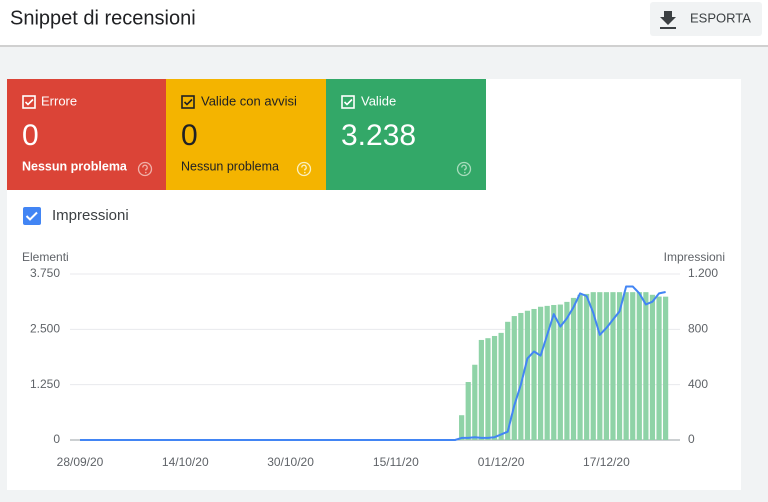  I want to click on y-tick-label: 2.500, so click(45, 329).